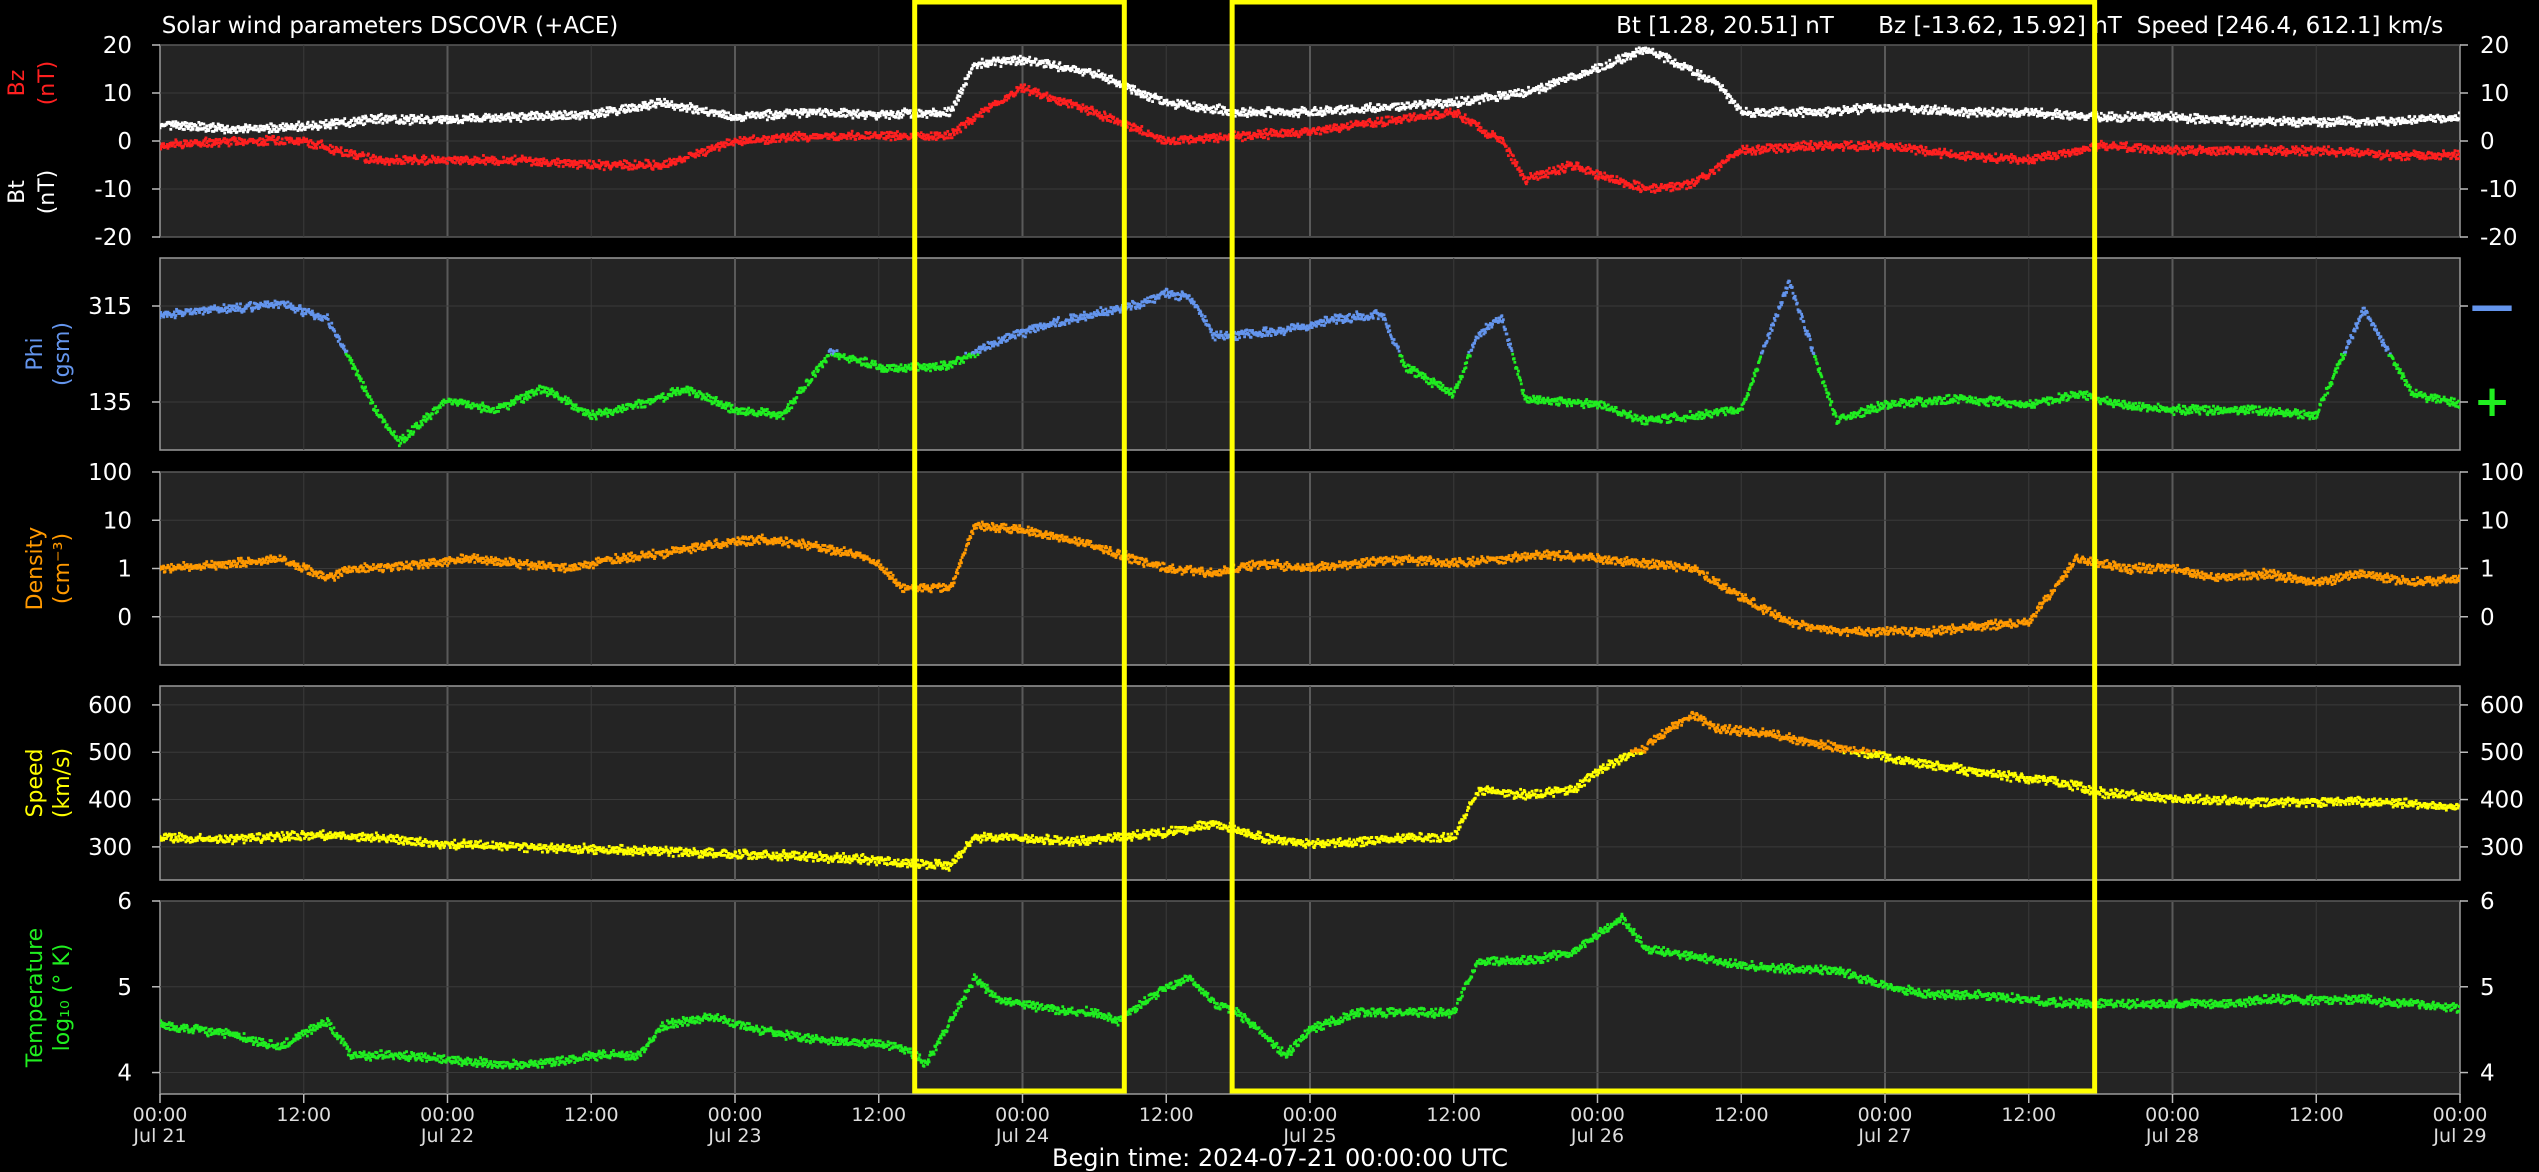 The height and width of the screenshot is (1172, 2539). What do you see at coordinates (2494, 94) in the screenshot?
I see `mag-ytick-label-right: 10` at bounding box center [2494, 94].